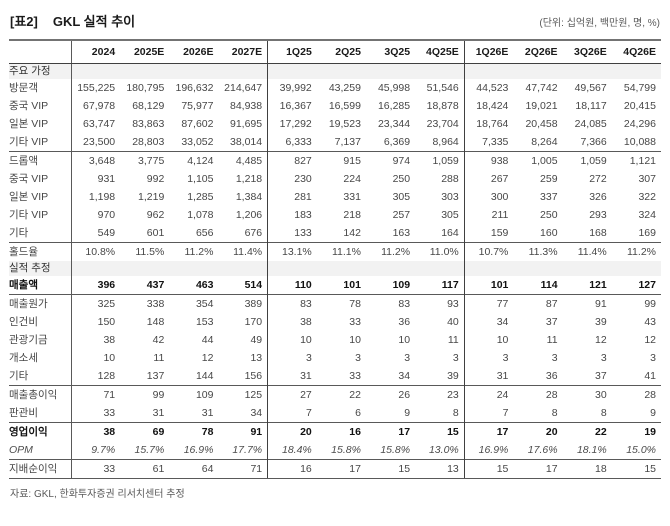  What do you see at coordinates (106, 376) in the screenshot?
I see `value-cell: 128` at bounding box center [106, 376].